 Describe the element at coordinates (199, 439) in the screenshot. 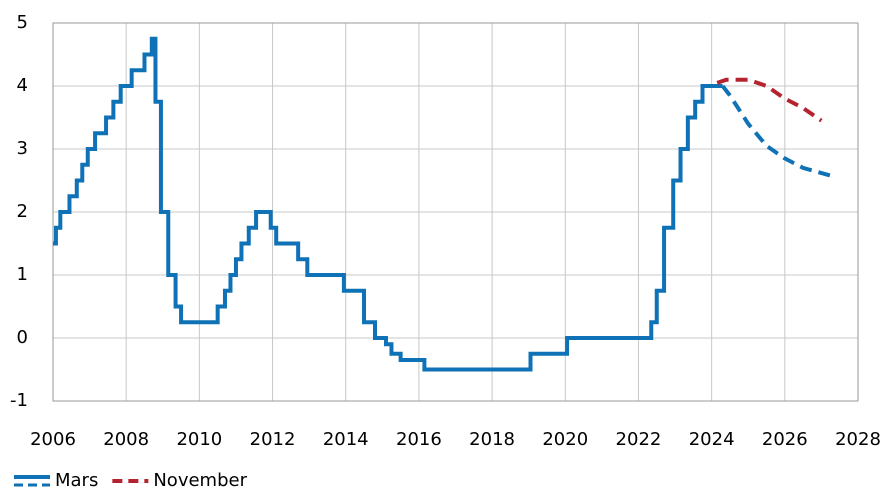

I see `x-tick-label: 2010` at that location.